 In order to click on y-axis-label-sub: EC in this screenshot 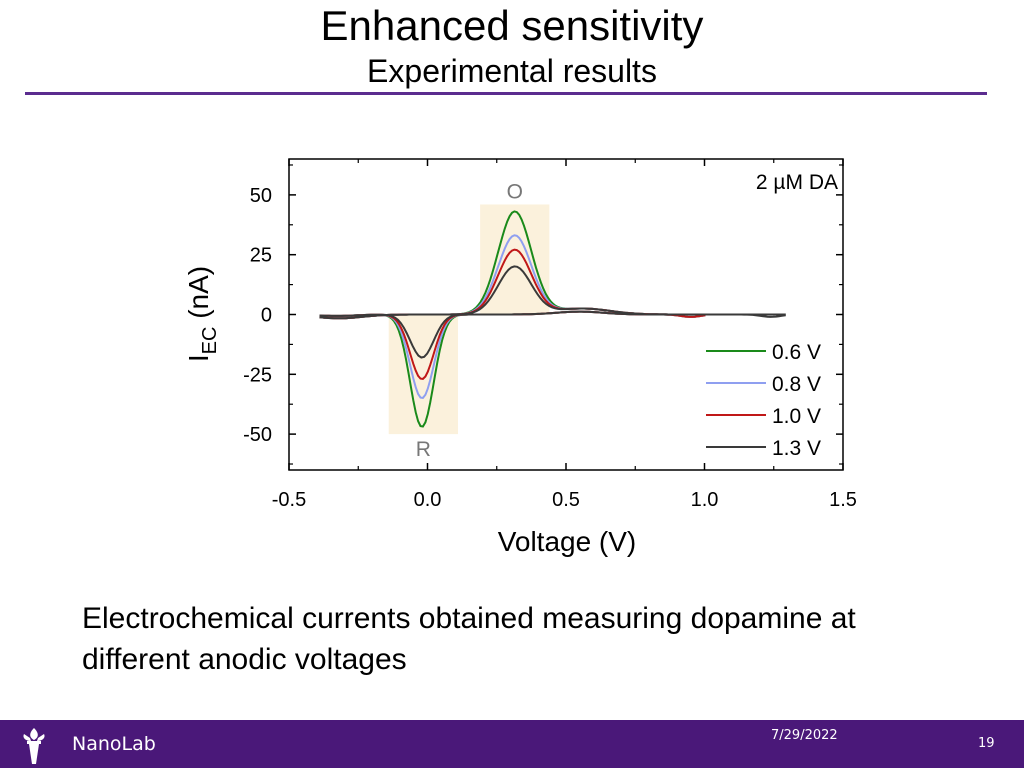, I will do `click(210, 341)`.